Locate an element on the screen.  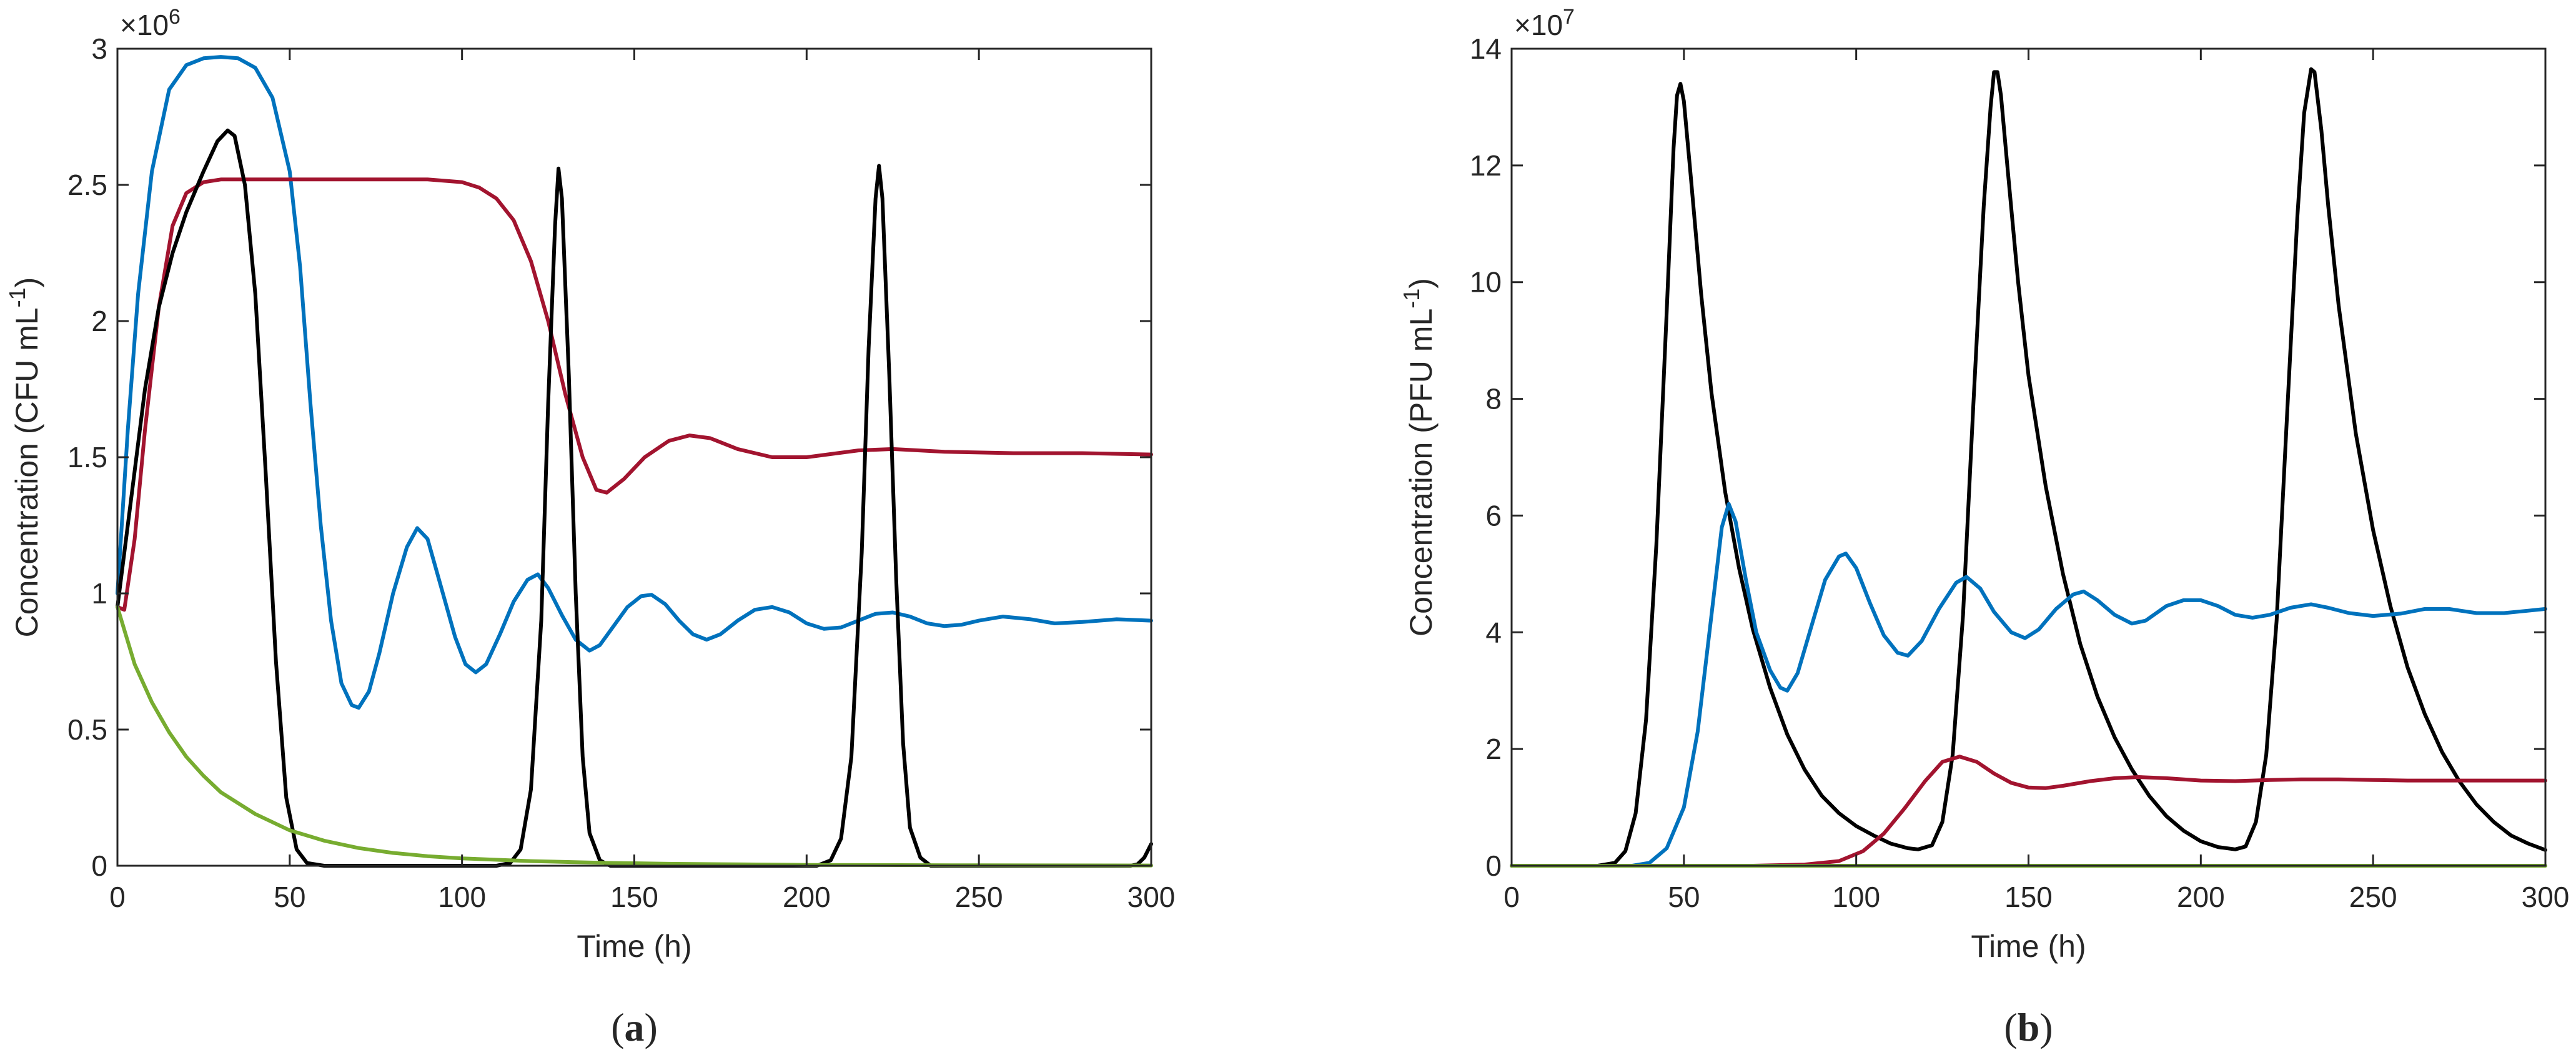
panel-b-y-tick-label: 6 is located at coordinates (1493, 515).